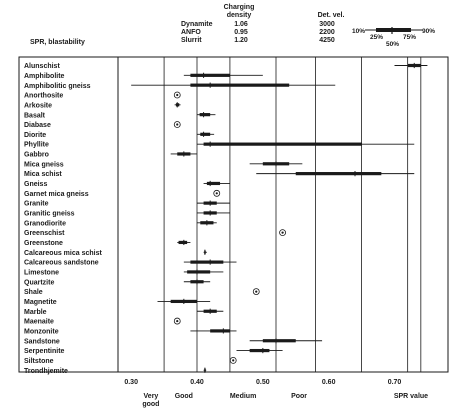  What do you see at coordinates (327, 24) in the screenshot?
I see `detvel-dynamite: 3000` at bounding box center [327, 24].